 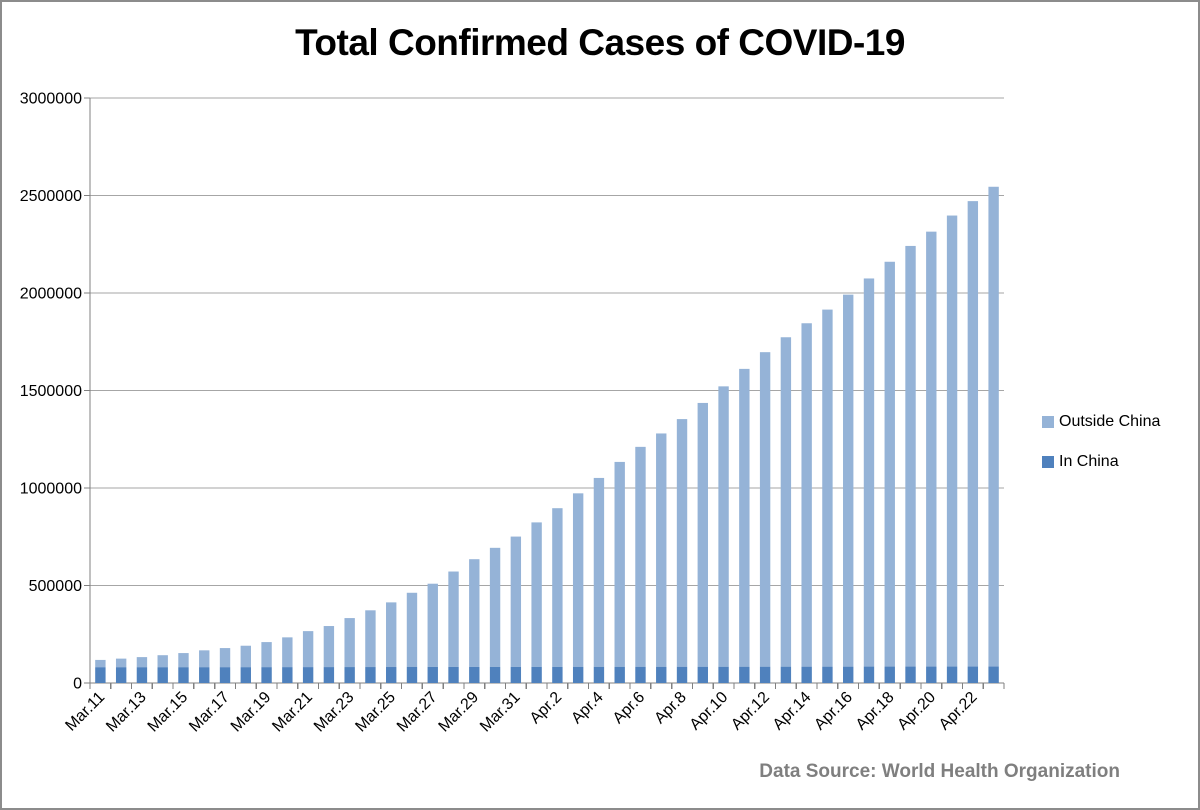 I want to click on x-tick-label: Mar.31, so click(x=500, y=712).